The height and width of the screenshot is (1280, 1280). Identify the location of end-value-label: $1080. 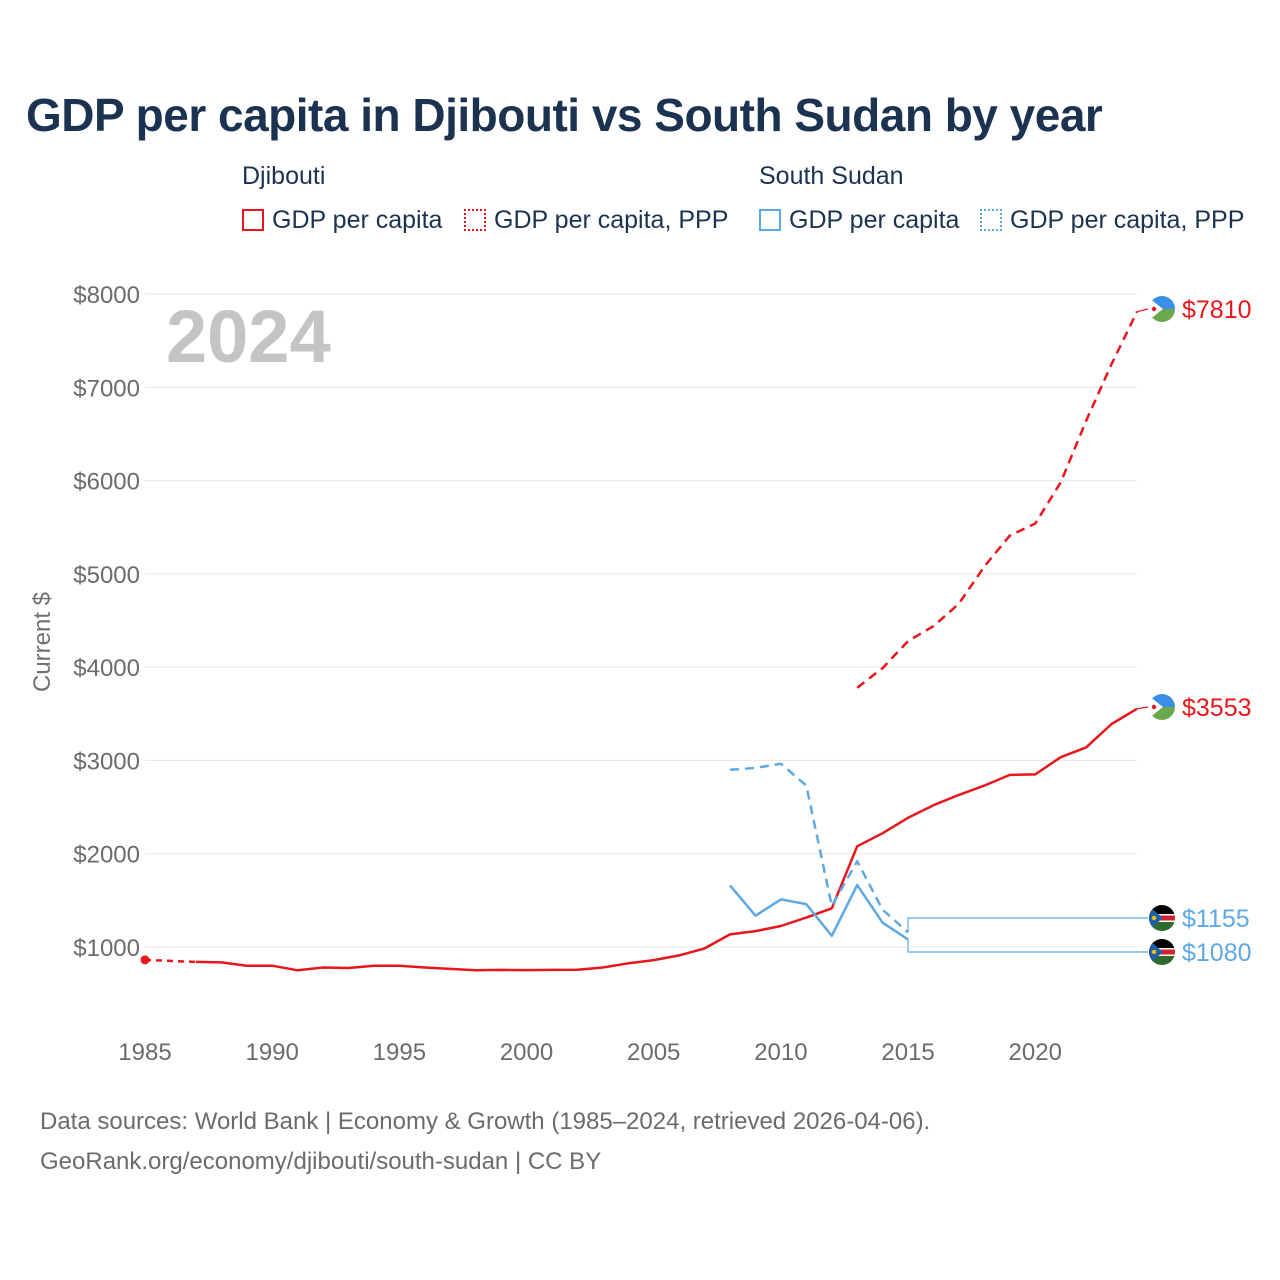
(1217, 953).